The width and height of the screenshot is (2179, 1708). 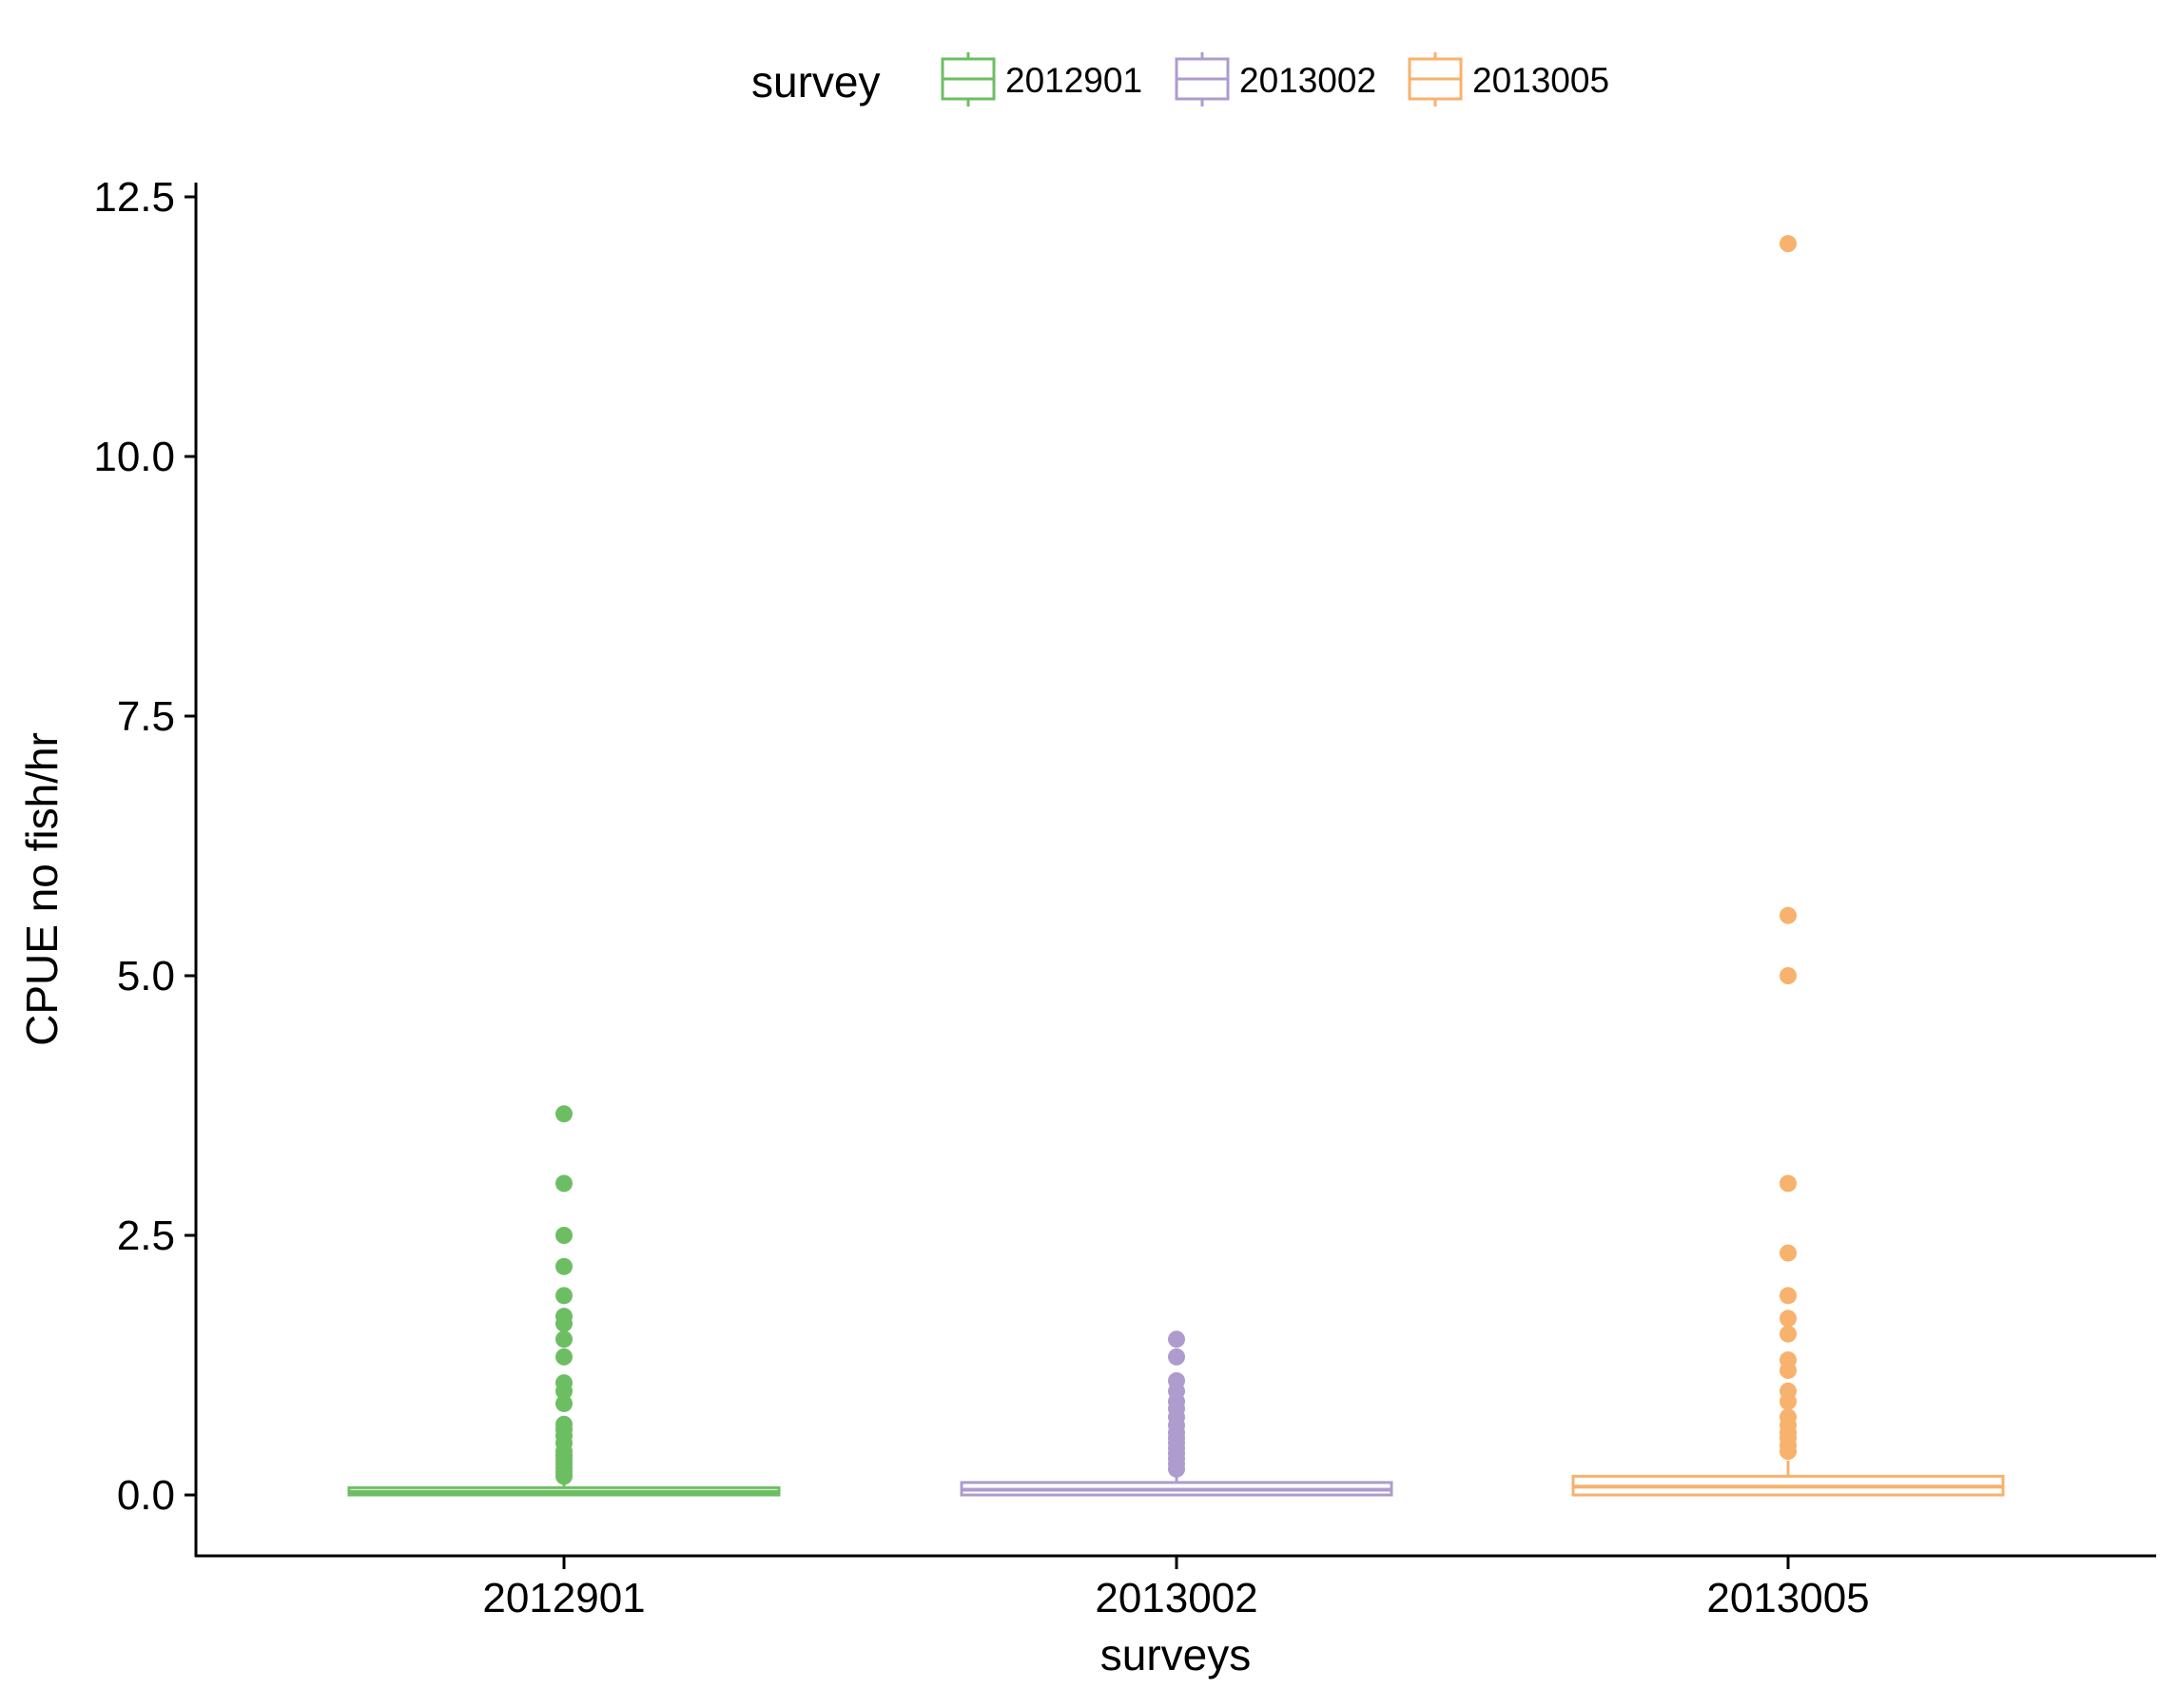 I want to click on legend-items: 2012901 2013002 2013005, so click(x=1275, y=79).